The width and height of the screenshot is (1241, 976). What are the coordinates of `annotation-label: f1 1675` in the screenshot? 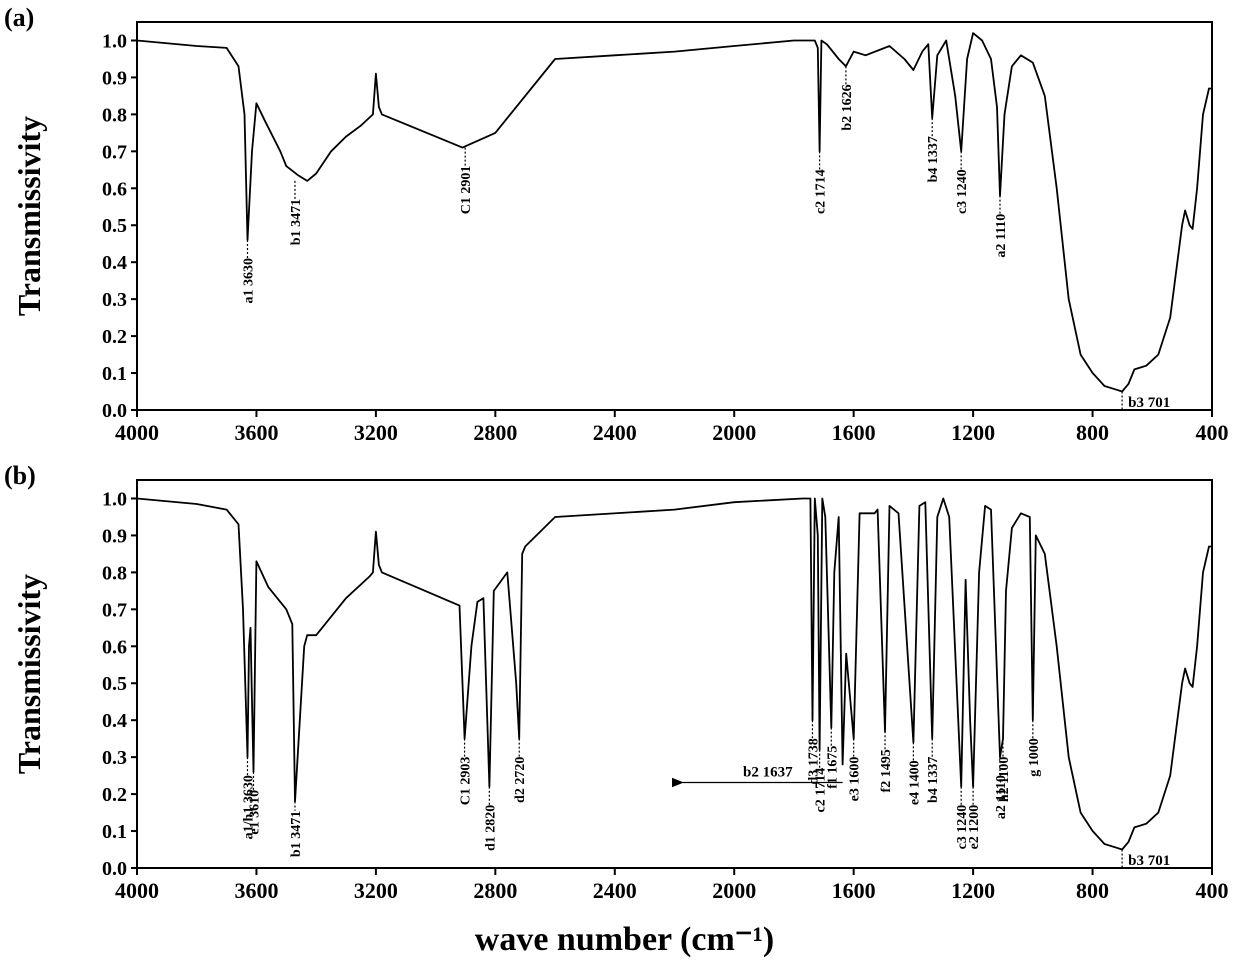 It's located at (832, 767).